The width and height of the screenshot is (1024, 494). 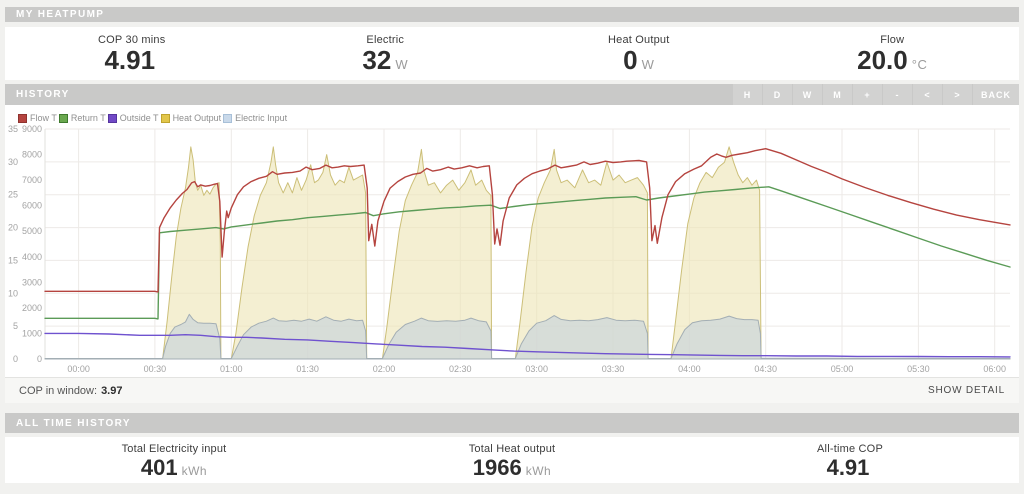 What do you see at coordinates (13, 293) in the screenshot?
I see `svg-text: 10` at bounding box center [13, 293].